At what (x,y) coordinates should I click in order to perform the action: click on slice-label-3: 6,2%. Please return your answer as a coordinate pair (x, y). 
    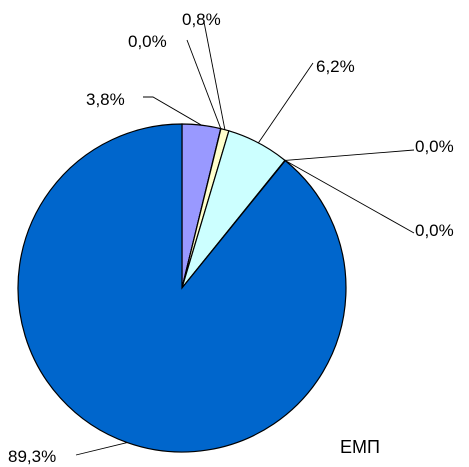
    Looking at the image, I should click on (335, 66).